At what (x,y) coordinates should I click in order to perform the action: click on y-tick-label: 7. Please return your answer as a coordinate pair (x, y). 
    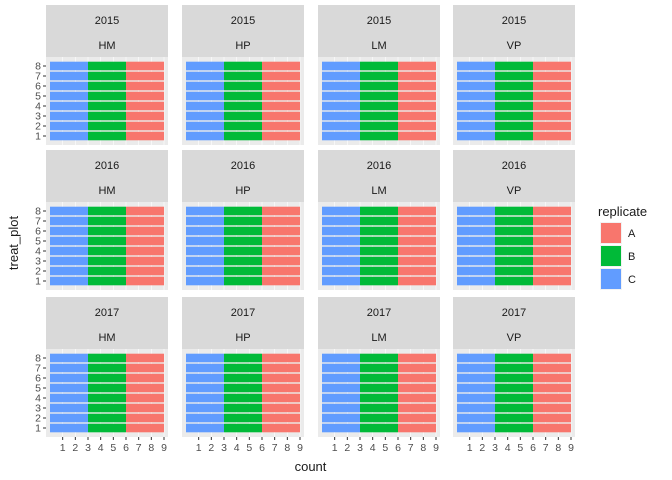
    Looking at the image, I should click on (38, 77).